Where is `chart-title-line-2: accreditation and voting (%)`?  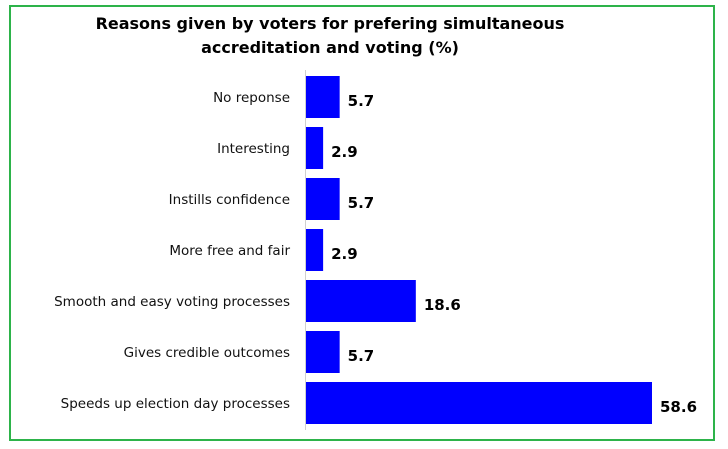 chart-title-line-2: accreditation and voting (%) is located at coordinates (330, 47).